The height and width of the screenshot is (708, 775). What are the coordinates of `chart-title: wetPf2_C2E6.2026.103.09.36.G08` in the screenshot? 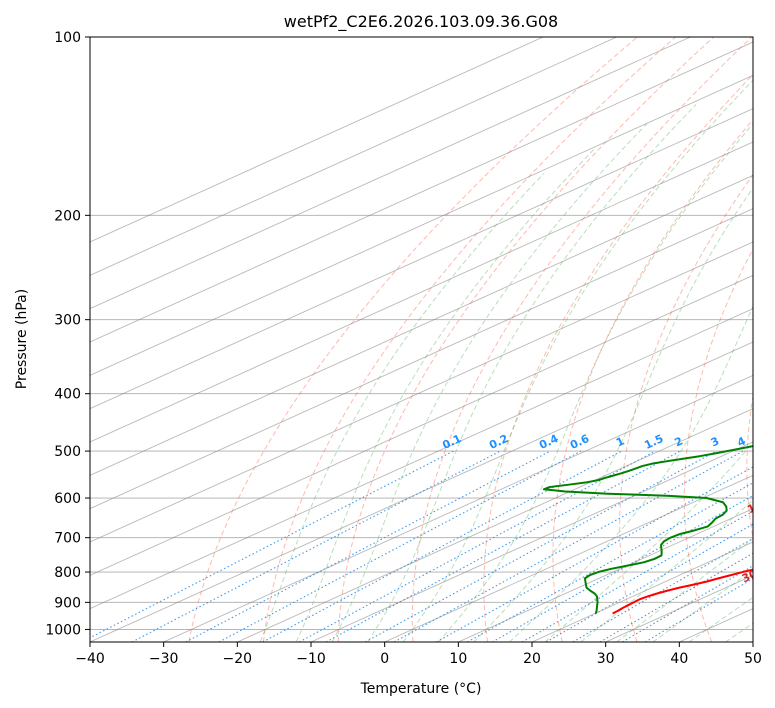 It's located at (421, 22).